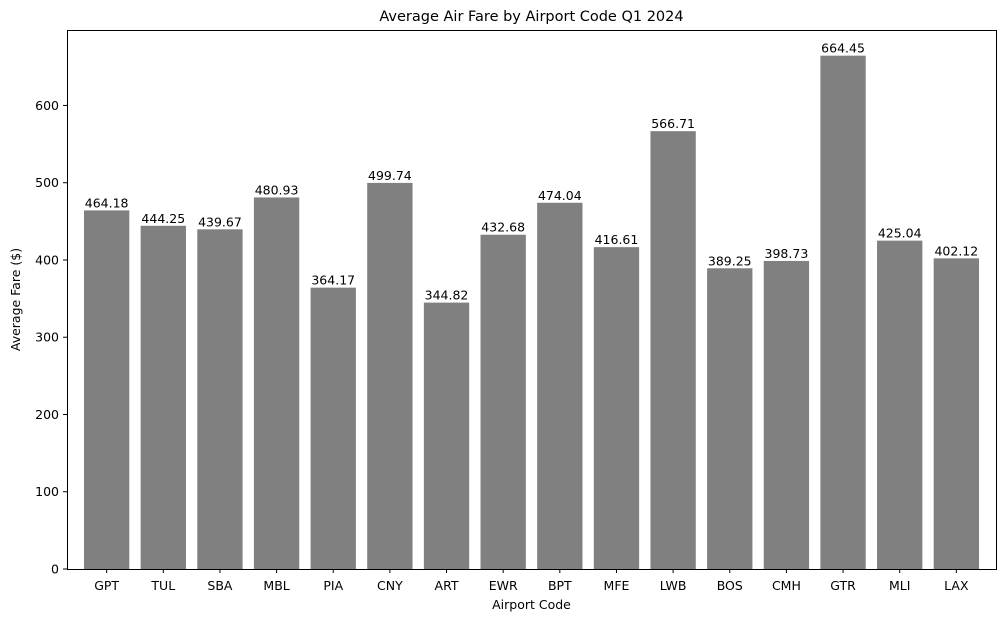 The height and width of the screenshot is (622, 1005). Describe the element at coordinates (531, 17) in the screenshot. I see `chart-title: Average Air Fare by Airport Code Q1 2024` at that location.